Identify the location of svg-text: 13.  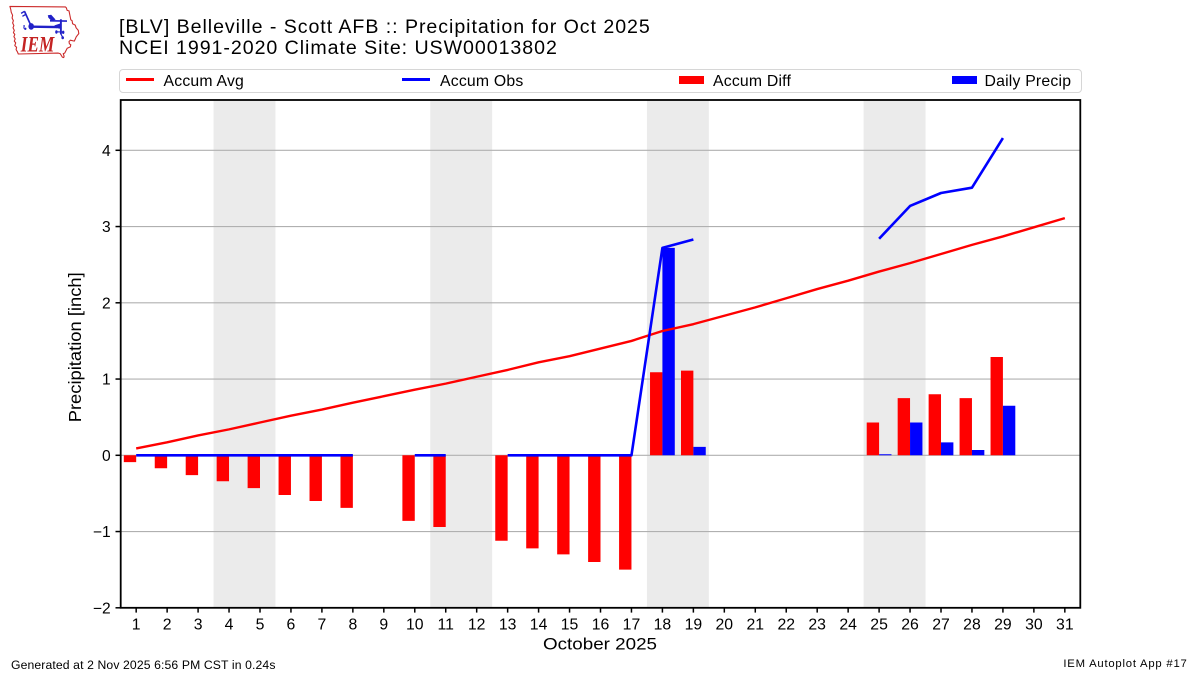
(508, 625).